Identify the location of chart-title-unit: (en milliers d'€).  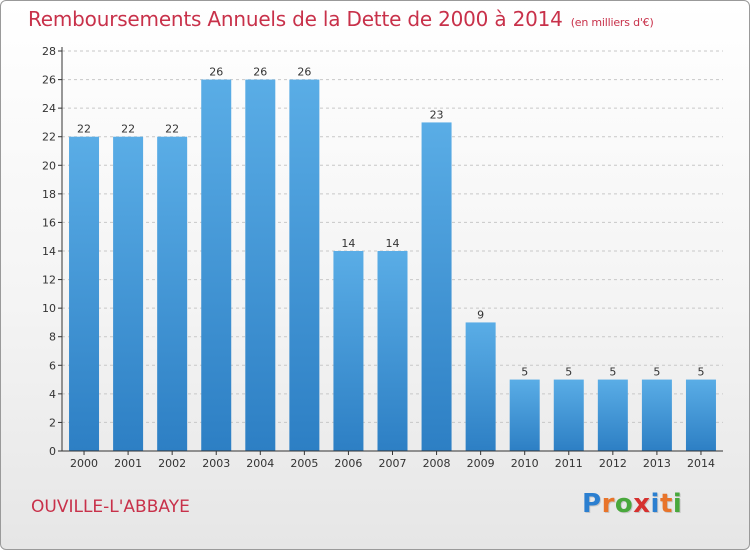
(612, 22).